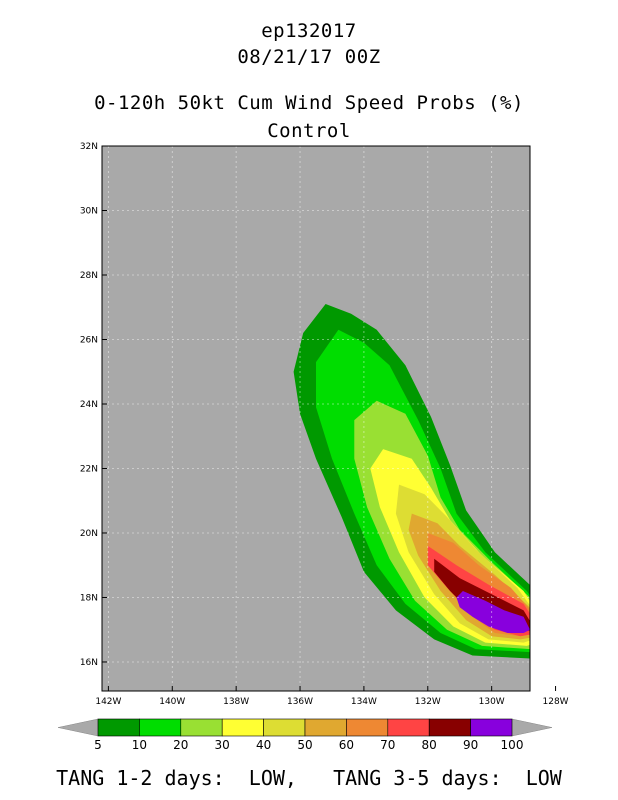 The height and width of the screenshot is (800, 618). What do you see at coordinates (89, 340) in the screenshot?
I see `y-tick-label: 26N` at bounding box center [89, 340].